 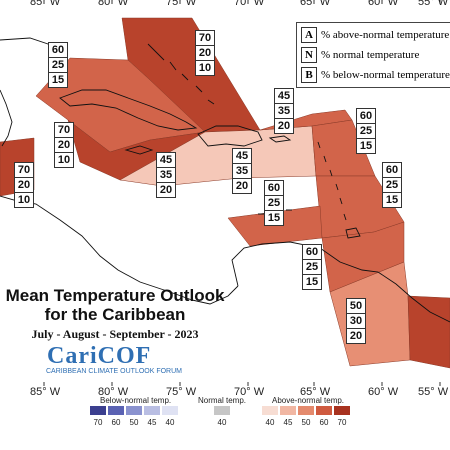 What do you see at coordinates (215, 295) in the screenshot?
I see `coast-panama` at bounding box center [215, 295].